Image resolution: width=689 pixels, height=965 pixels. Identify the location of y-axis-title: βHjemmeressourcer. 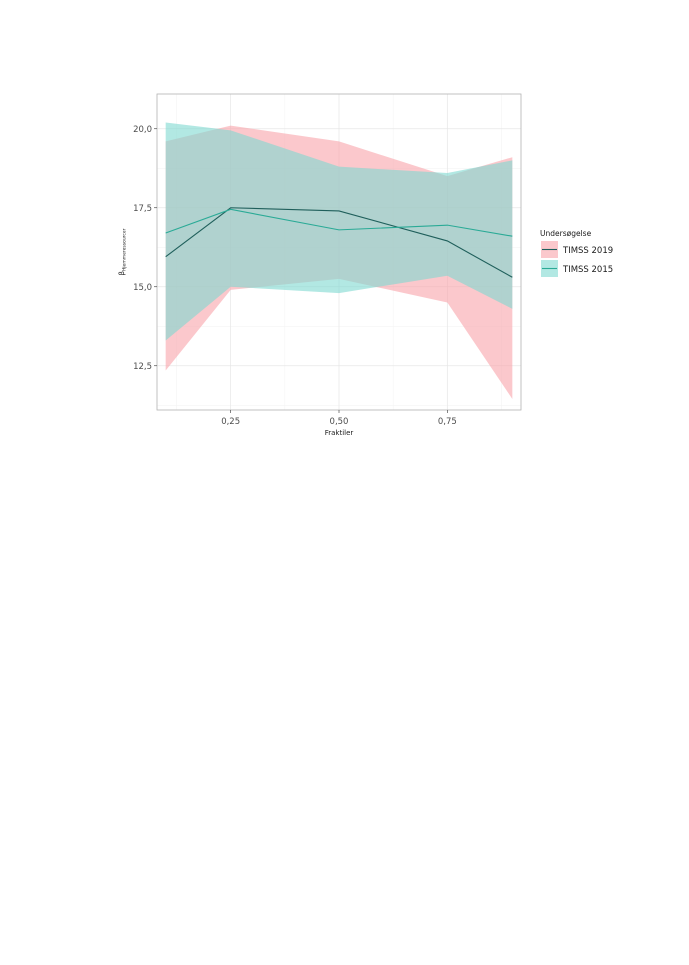
(123, 251).